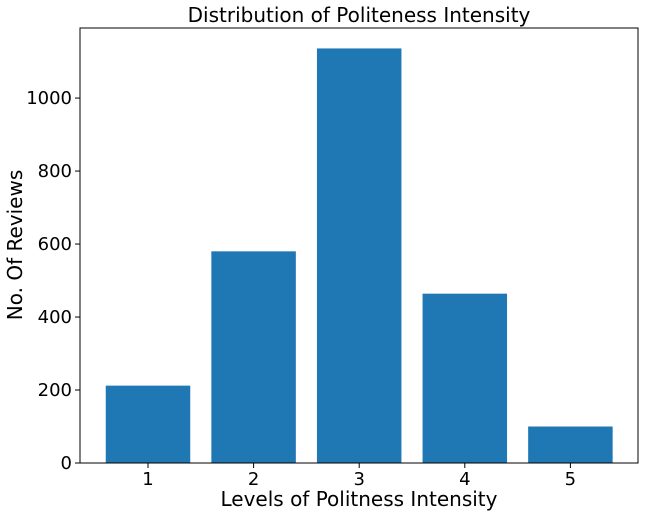  Describe the element at coordinates (147, 479) in the screenshot. I see `x-tick-label: 1` at that location.